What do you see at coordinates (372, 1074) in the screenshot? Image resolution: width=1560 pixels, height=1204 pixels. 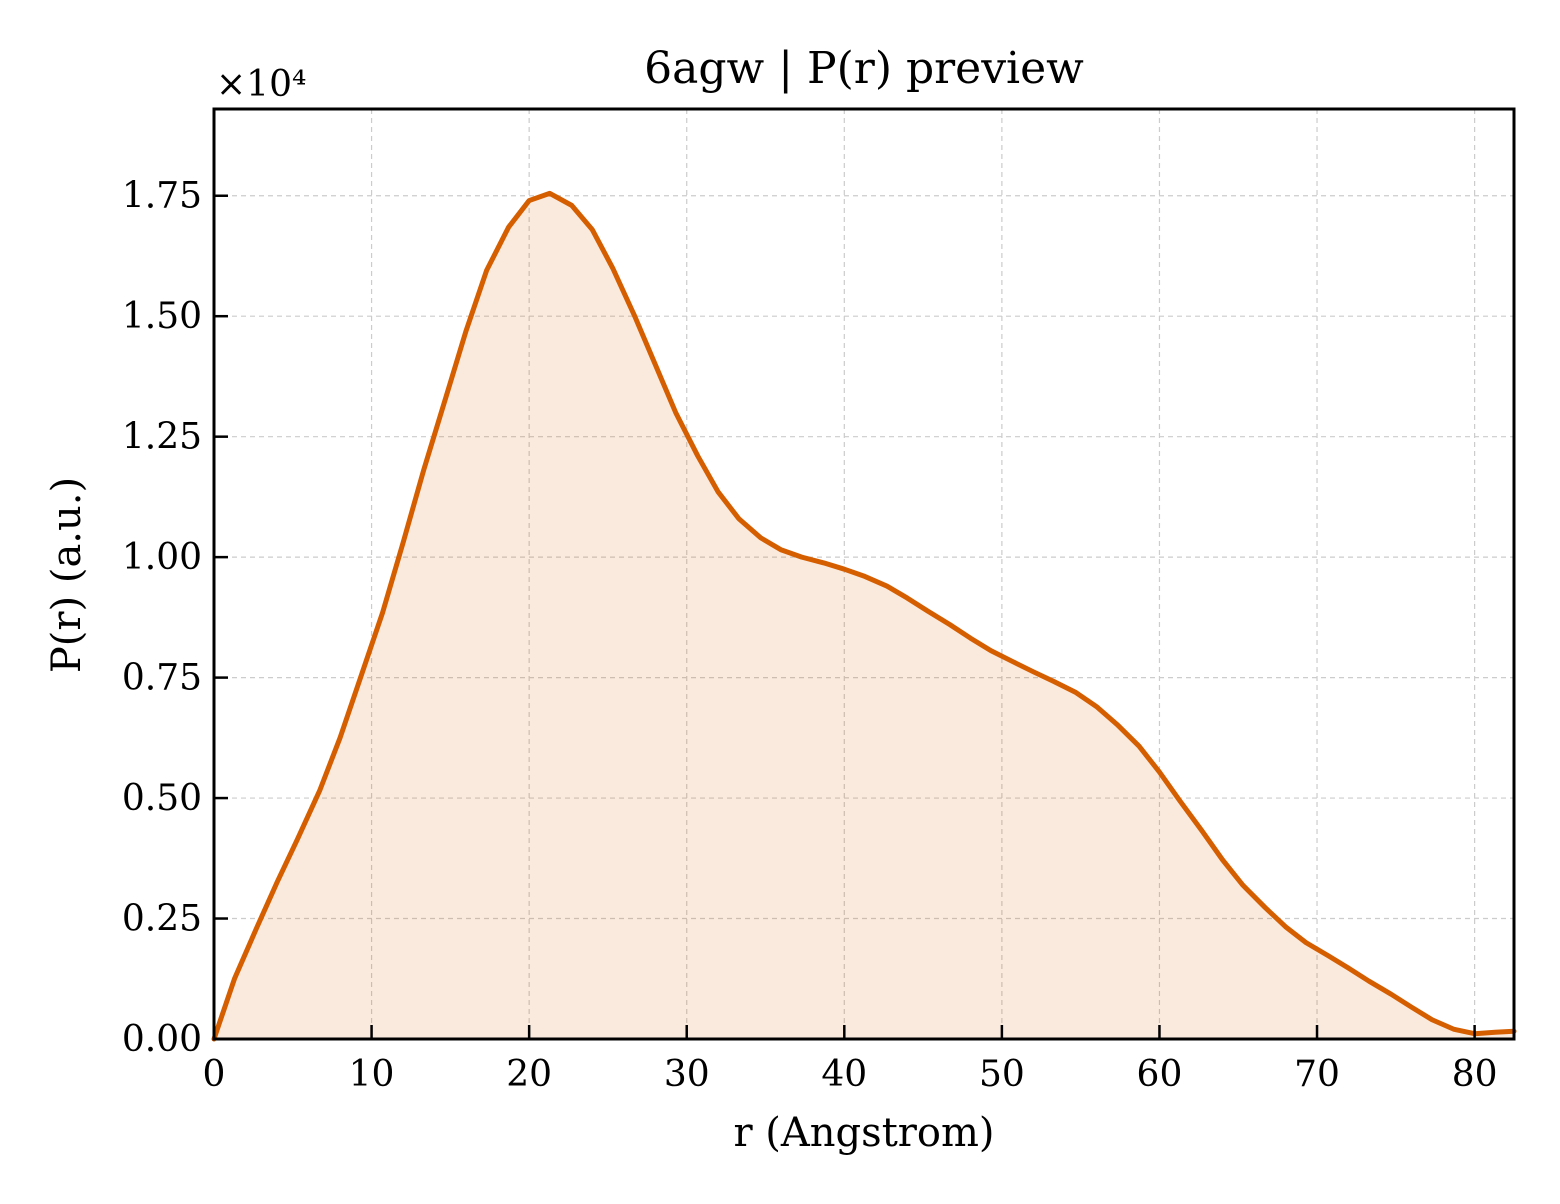 I see `x-tick-label: 10` at bounding box center [372, 1074].